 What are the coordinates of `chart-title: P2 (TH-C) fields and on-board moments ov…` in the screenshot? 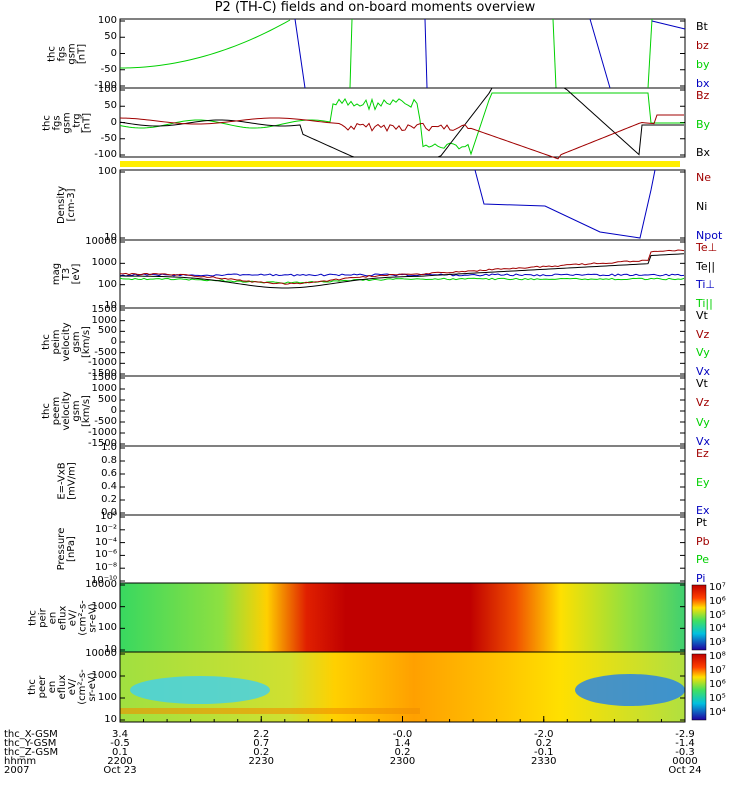 It's located at (375, 7).